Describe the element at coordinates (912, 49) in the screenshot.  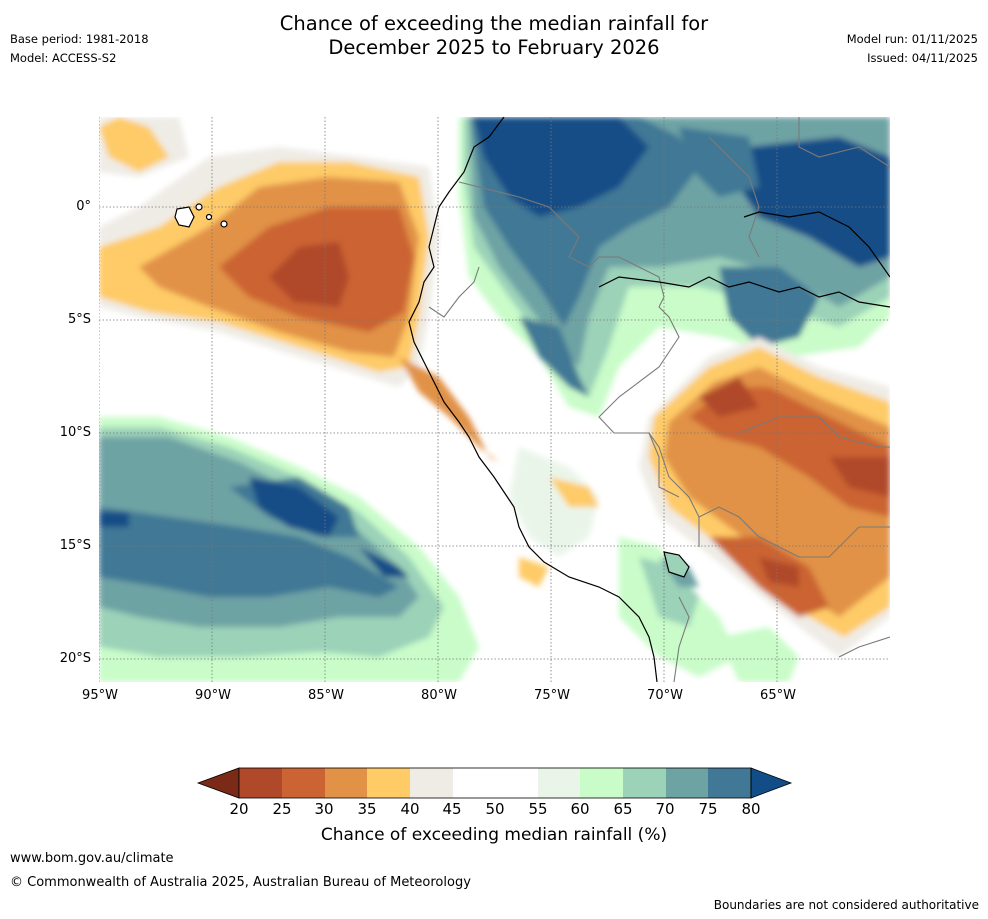
I see `meta-right: Model run: 01/11/2025 Issued: 04/11/2025` at that location.